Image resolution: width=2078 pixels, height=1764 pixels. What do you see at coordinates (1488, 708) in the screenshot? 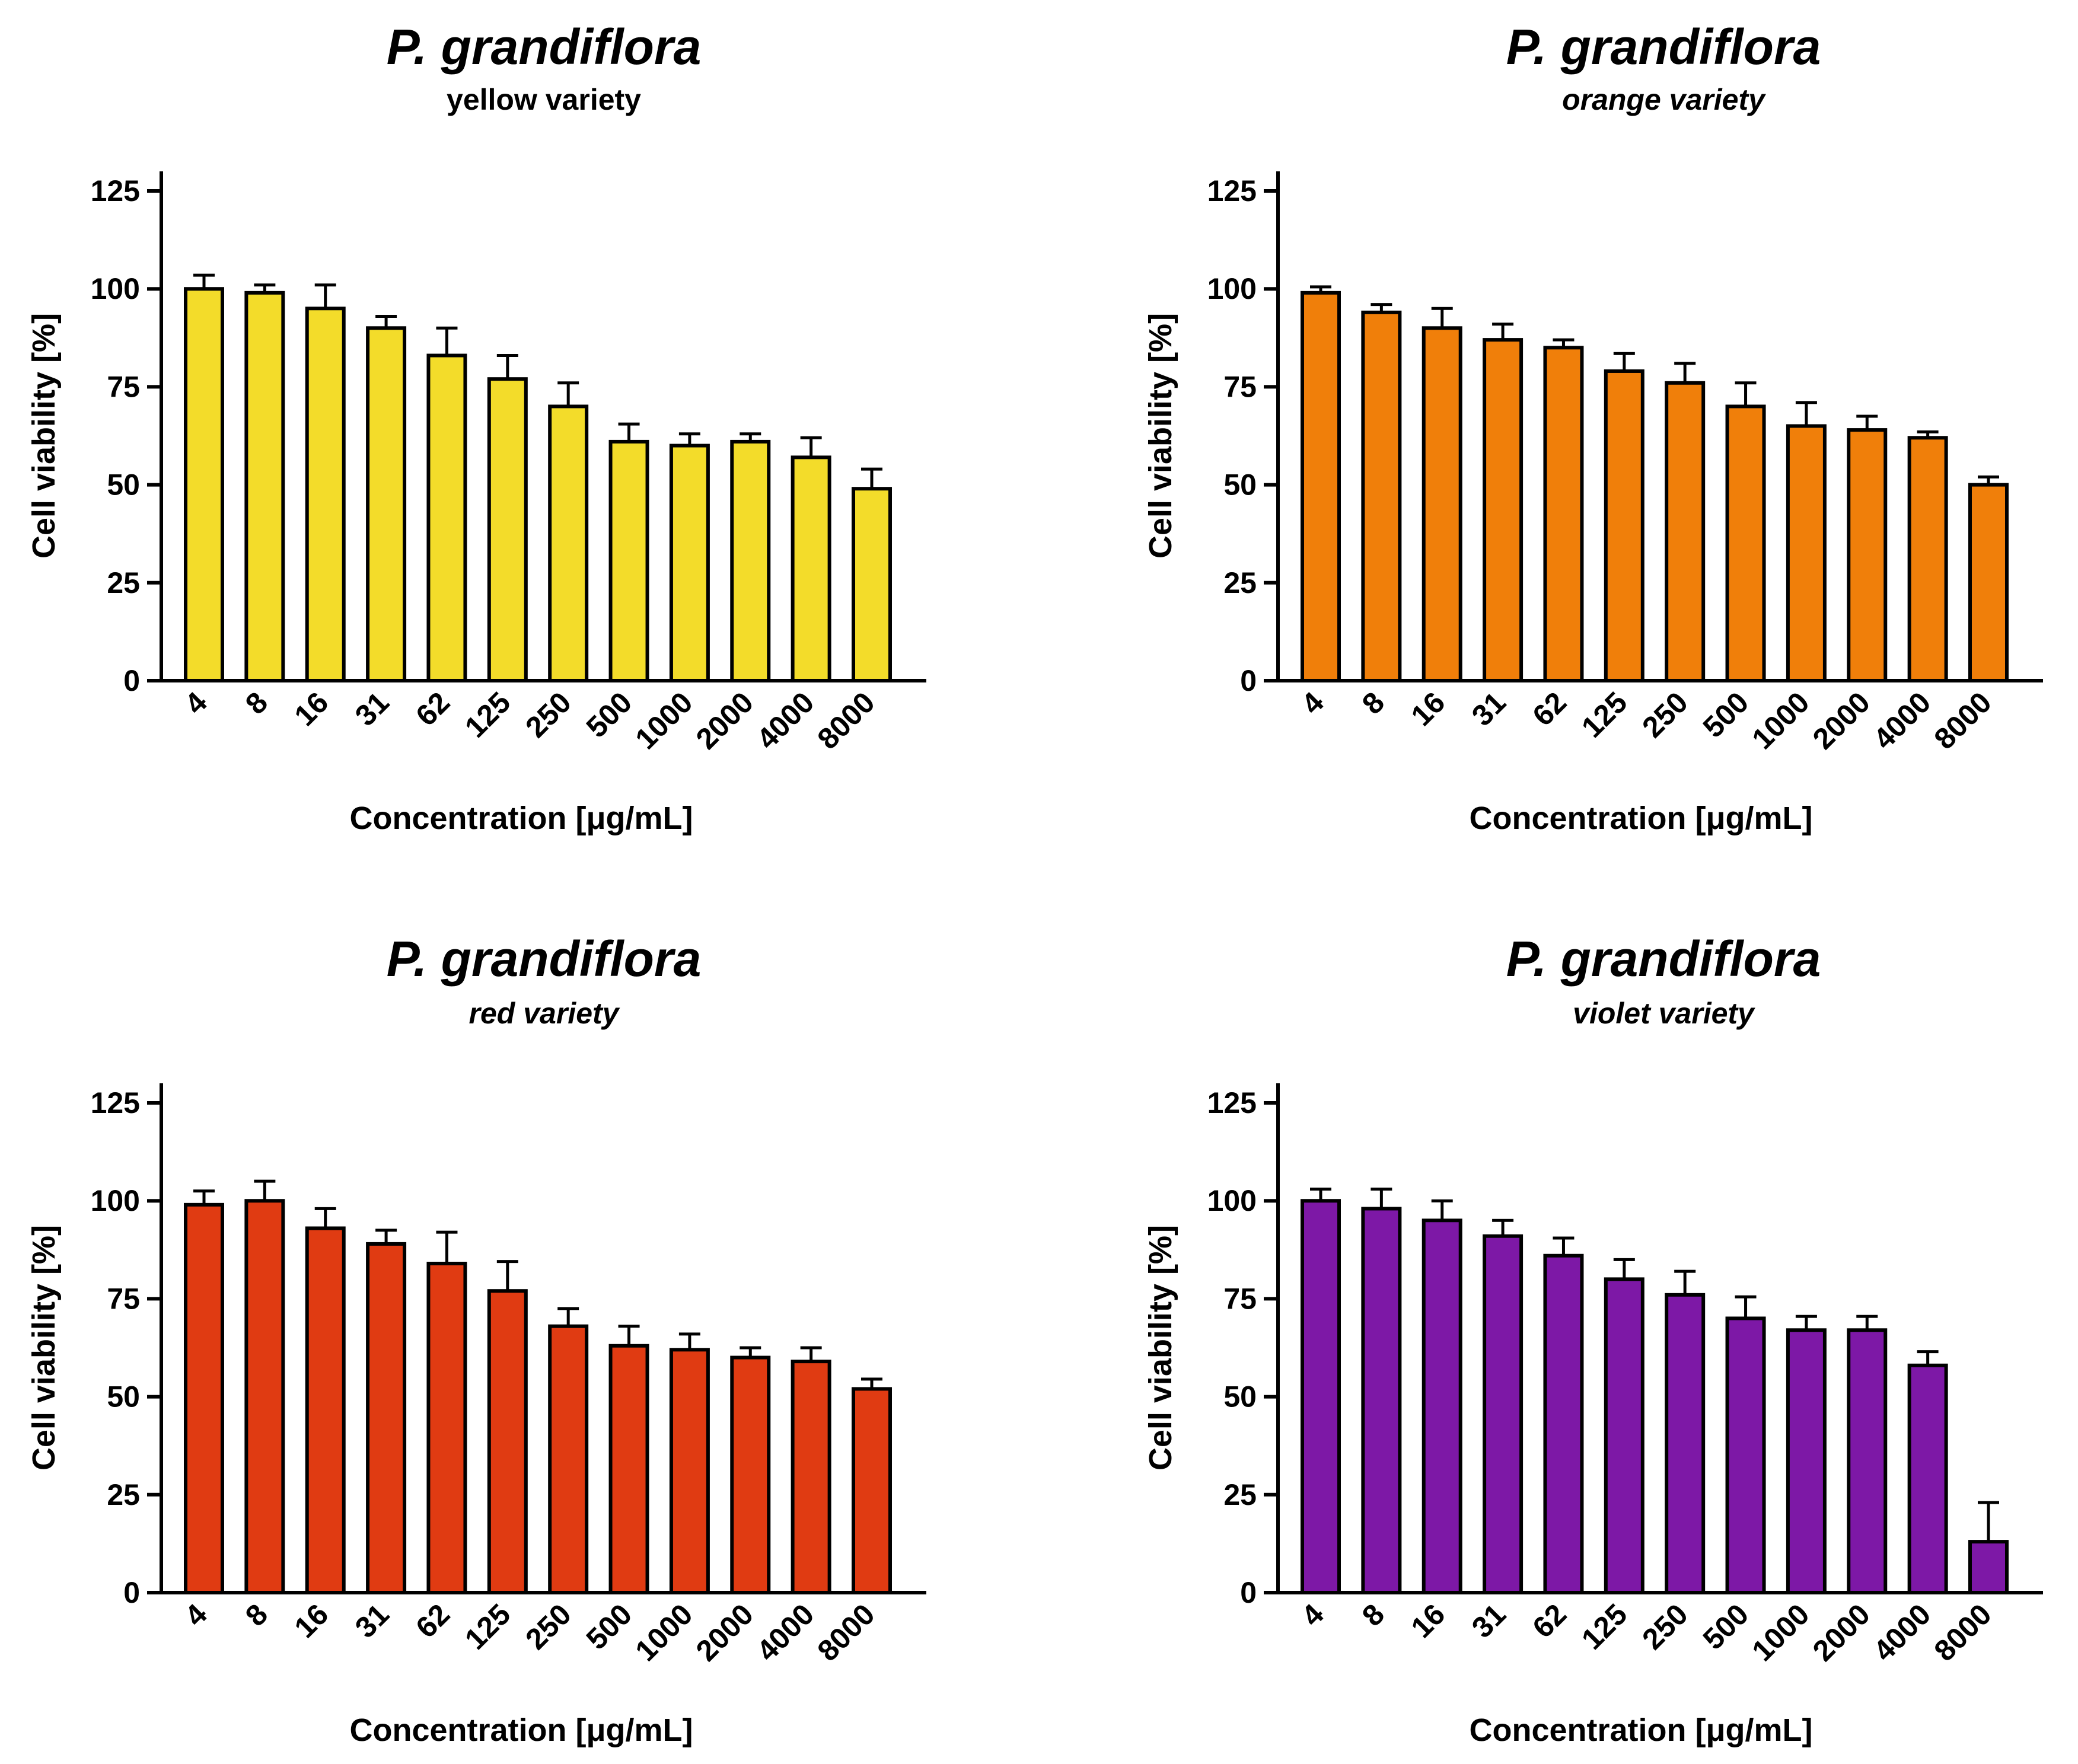
I see `x-tick-label: 31` at bounding box center [1488, 708].